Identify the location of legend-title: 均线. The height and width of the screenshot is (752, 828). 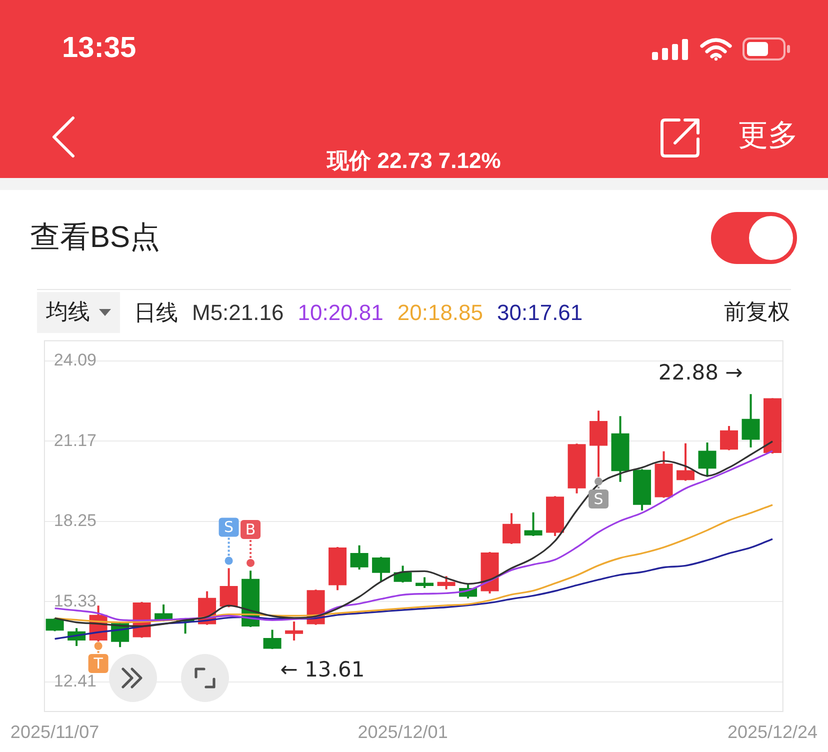
(68, 312).